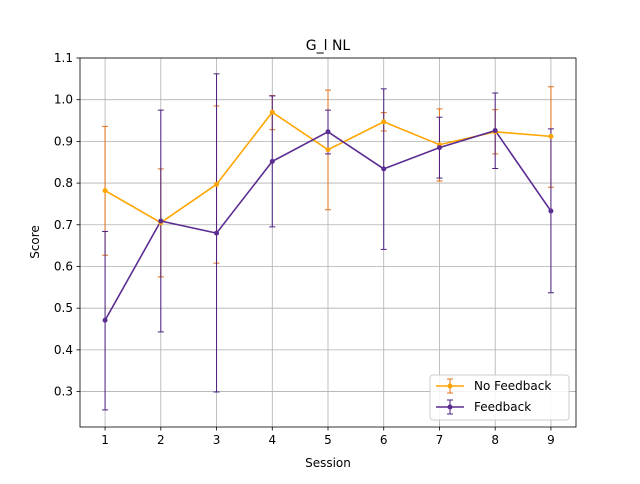  What do you see at coordinates (63, 225) in the screenshot?
I see `y-tick-label: 0.7` at bounding box center [63, 225].